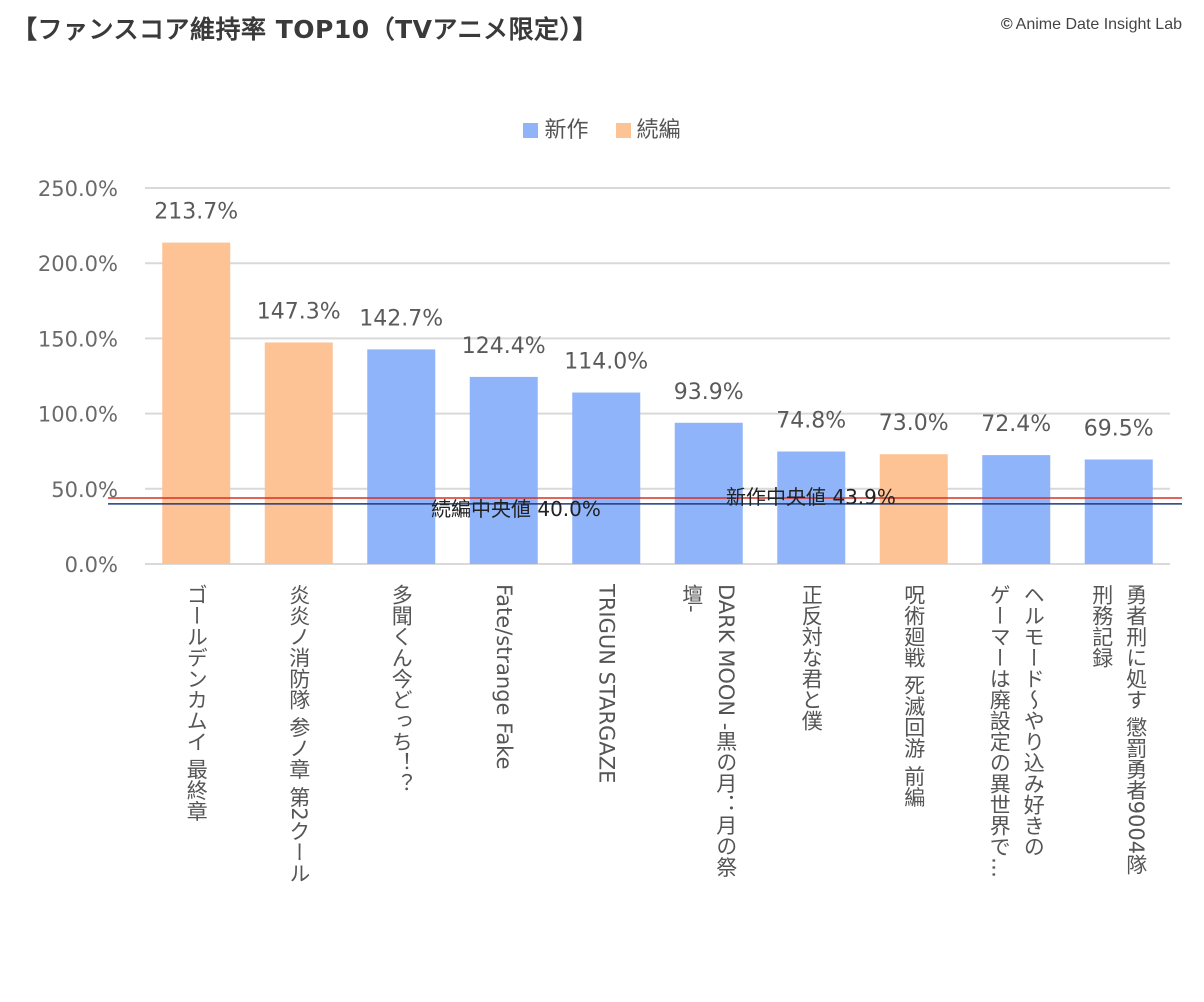 This screenshot has height=1002, width=1204. Describe the element at coordinates (606, 362) in the screenshot. I see `data-label: 114.0%` at that location.